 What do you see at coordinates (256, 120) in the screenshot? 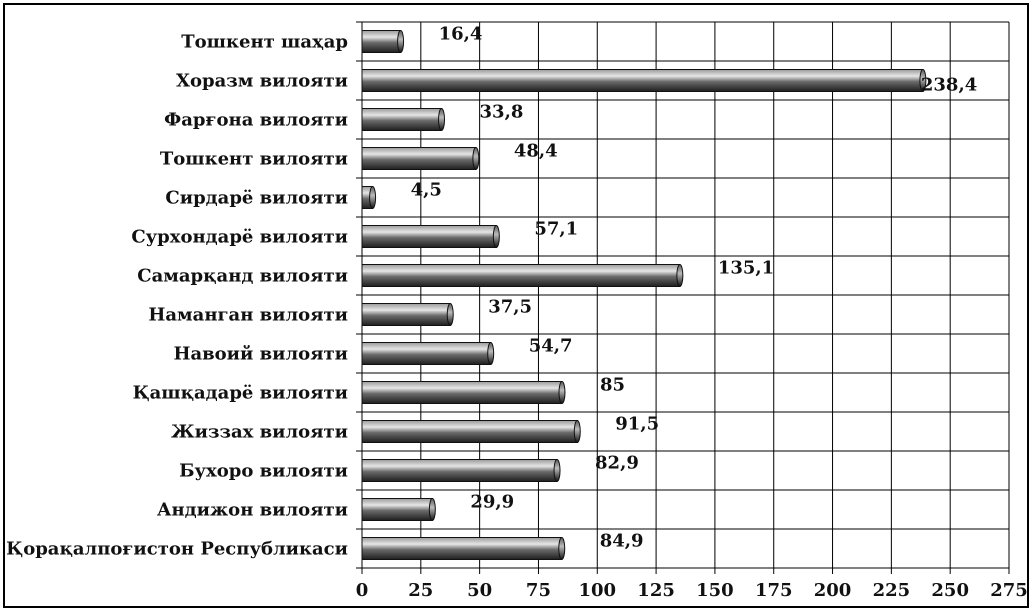
I see `category-label: Фарғона вилояти` at bounding box center [256, 120].